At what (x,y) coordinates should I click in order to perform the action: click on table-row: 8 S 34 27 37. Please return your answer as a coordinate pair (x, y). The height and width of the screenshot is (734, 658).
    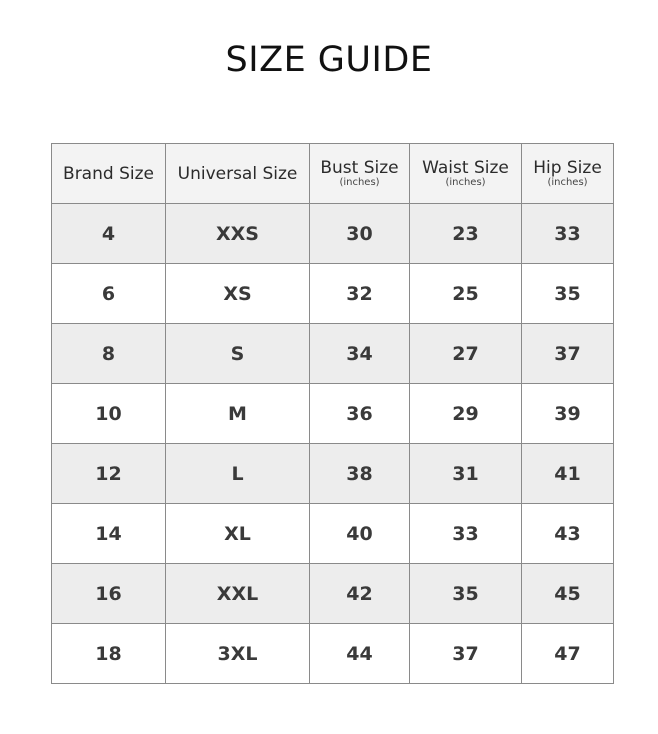
    Looking at the image, I should click on (332, 353).